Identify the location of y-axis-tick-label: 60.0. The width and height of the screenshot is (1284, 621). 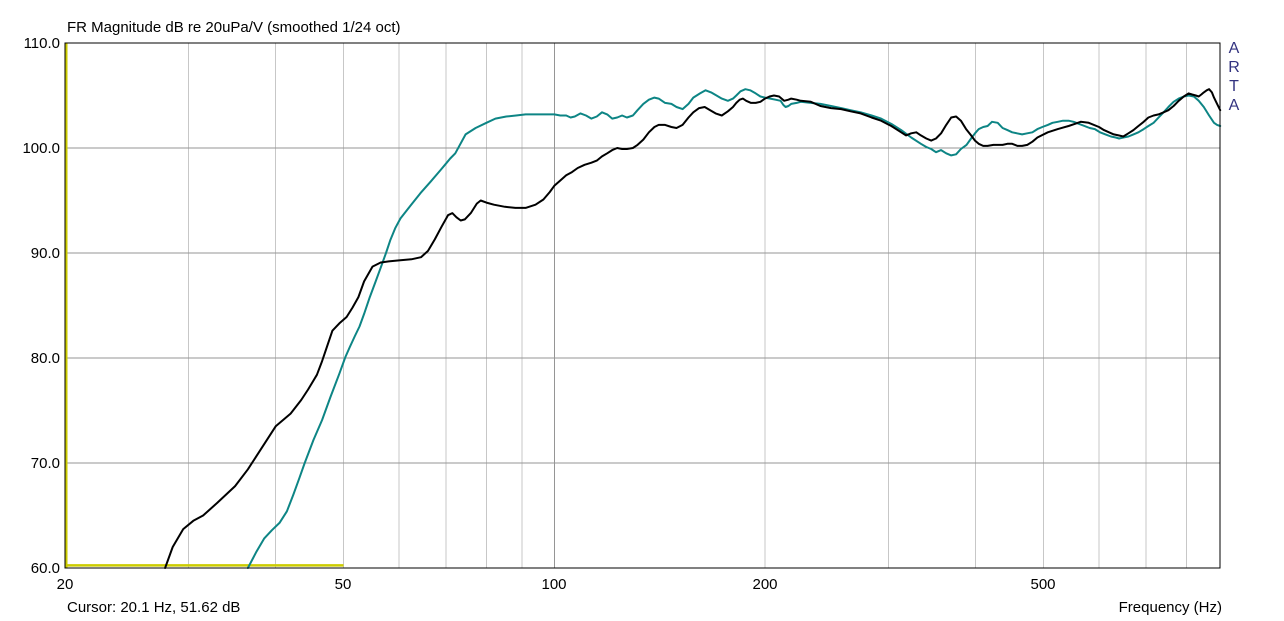
(45, 568).